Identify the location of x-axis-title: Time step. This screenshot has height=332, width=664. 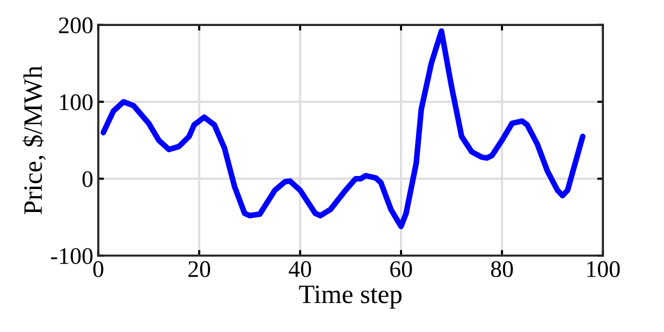
(350, 297).